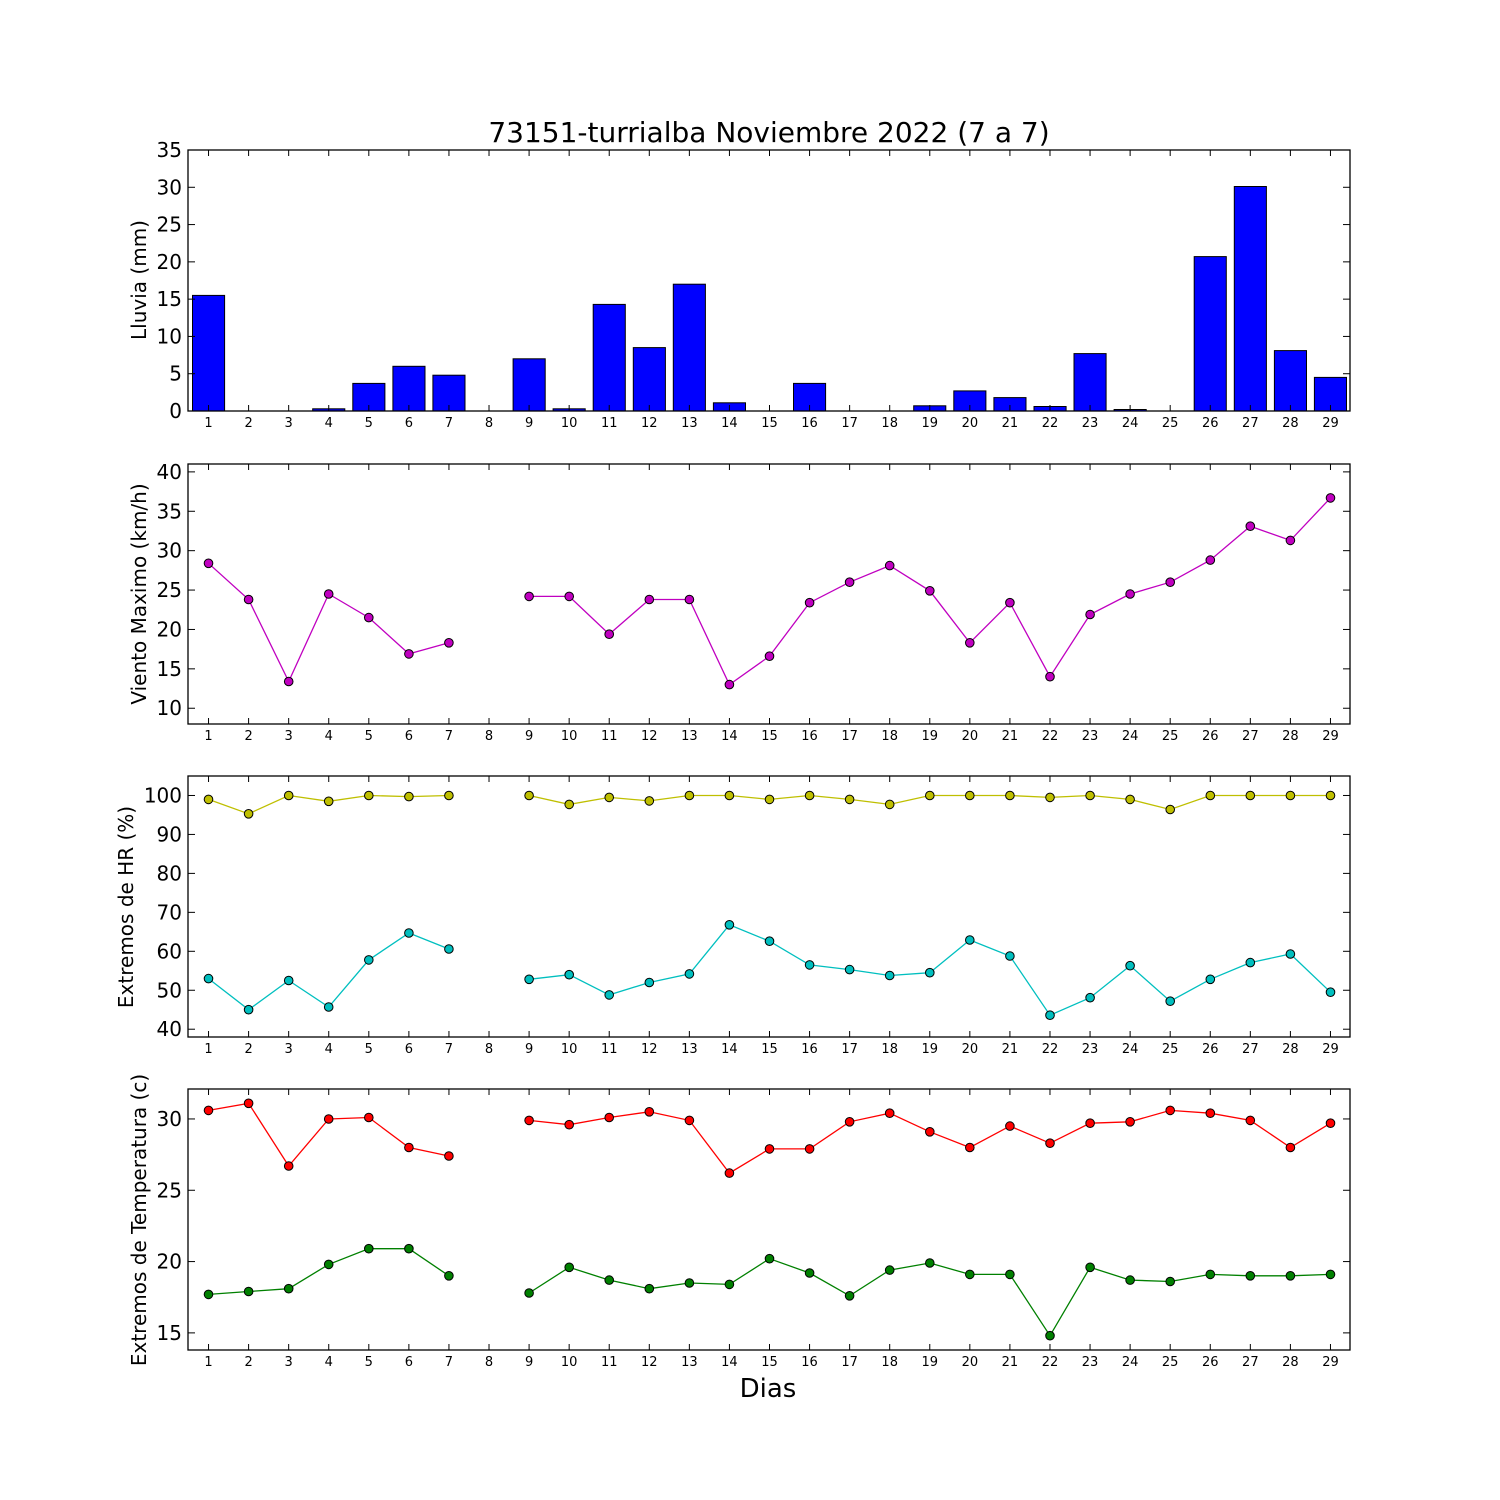 This screenshot has width=1500, height=1500. Describe the element at coordinates (248, 1049) in the screenshot. I see `humidity-xtick-label: 2` at that location.